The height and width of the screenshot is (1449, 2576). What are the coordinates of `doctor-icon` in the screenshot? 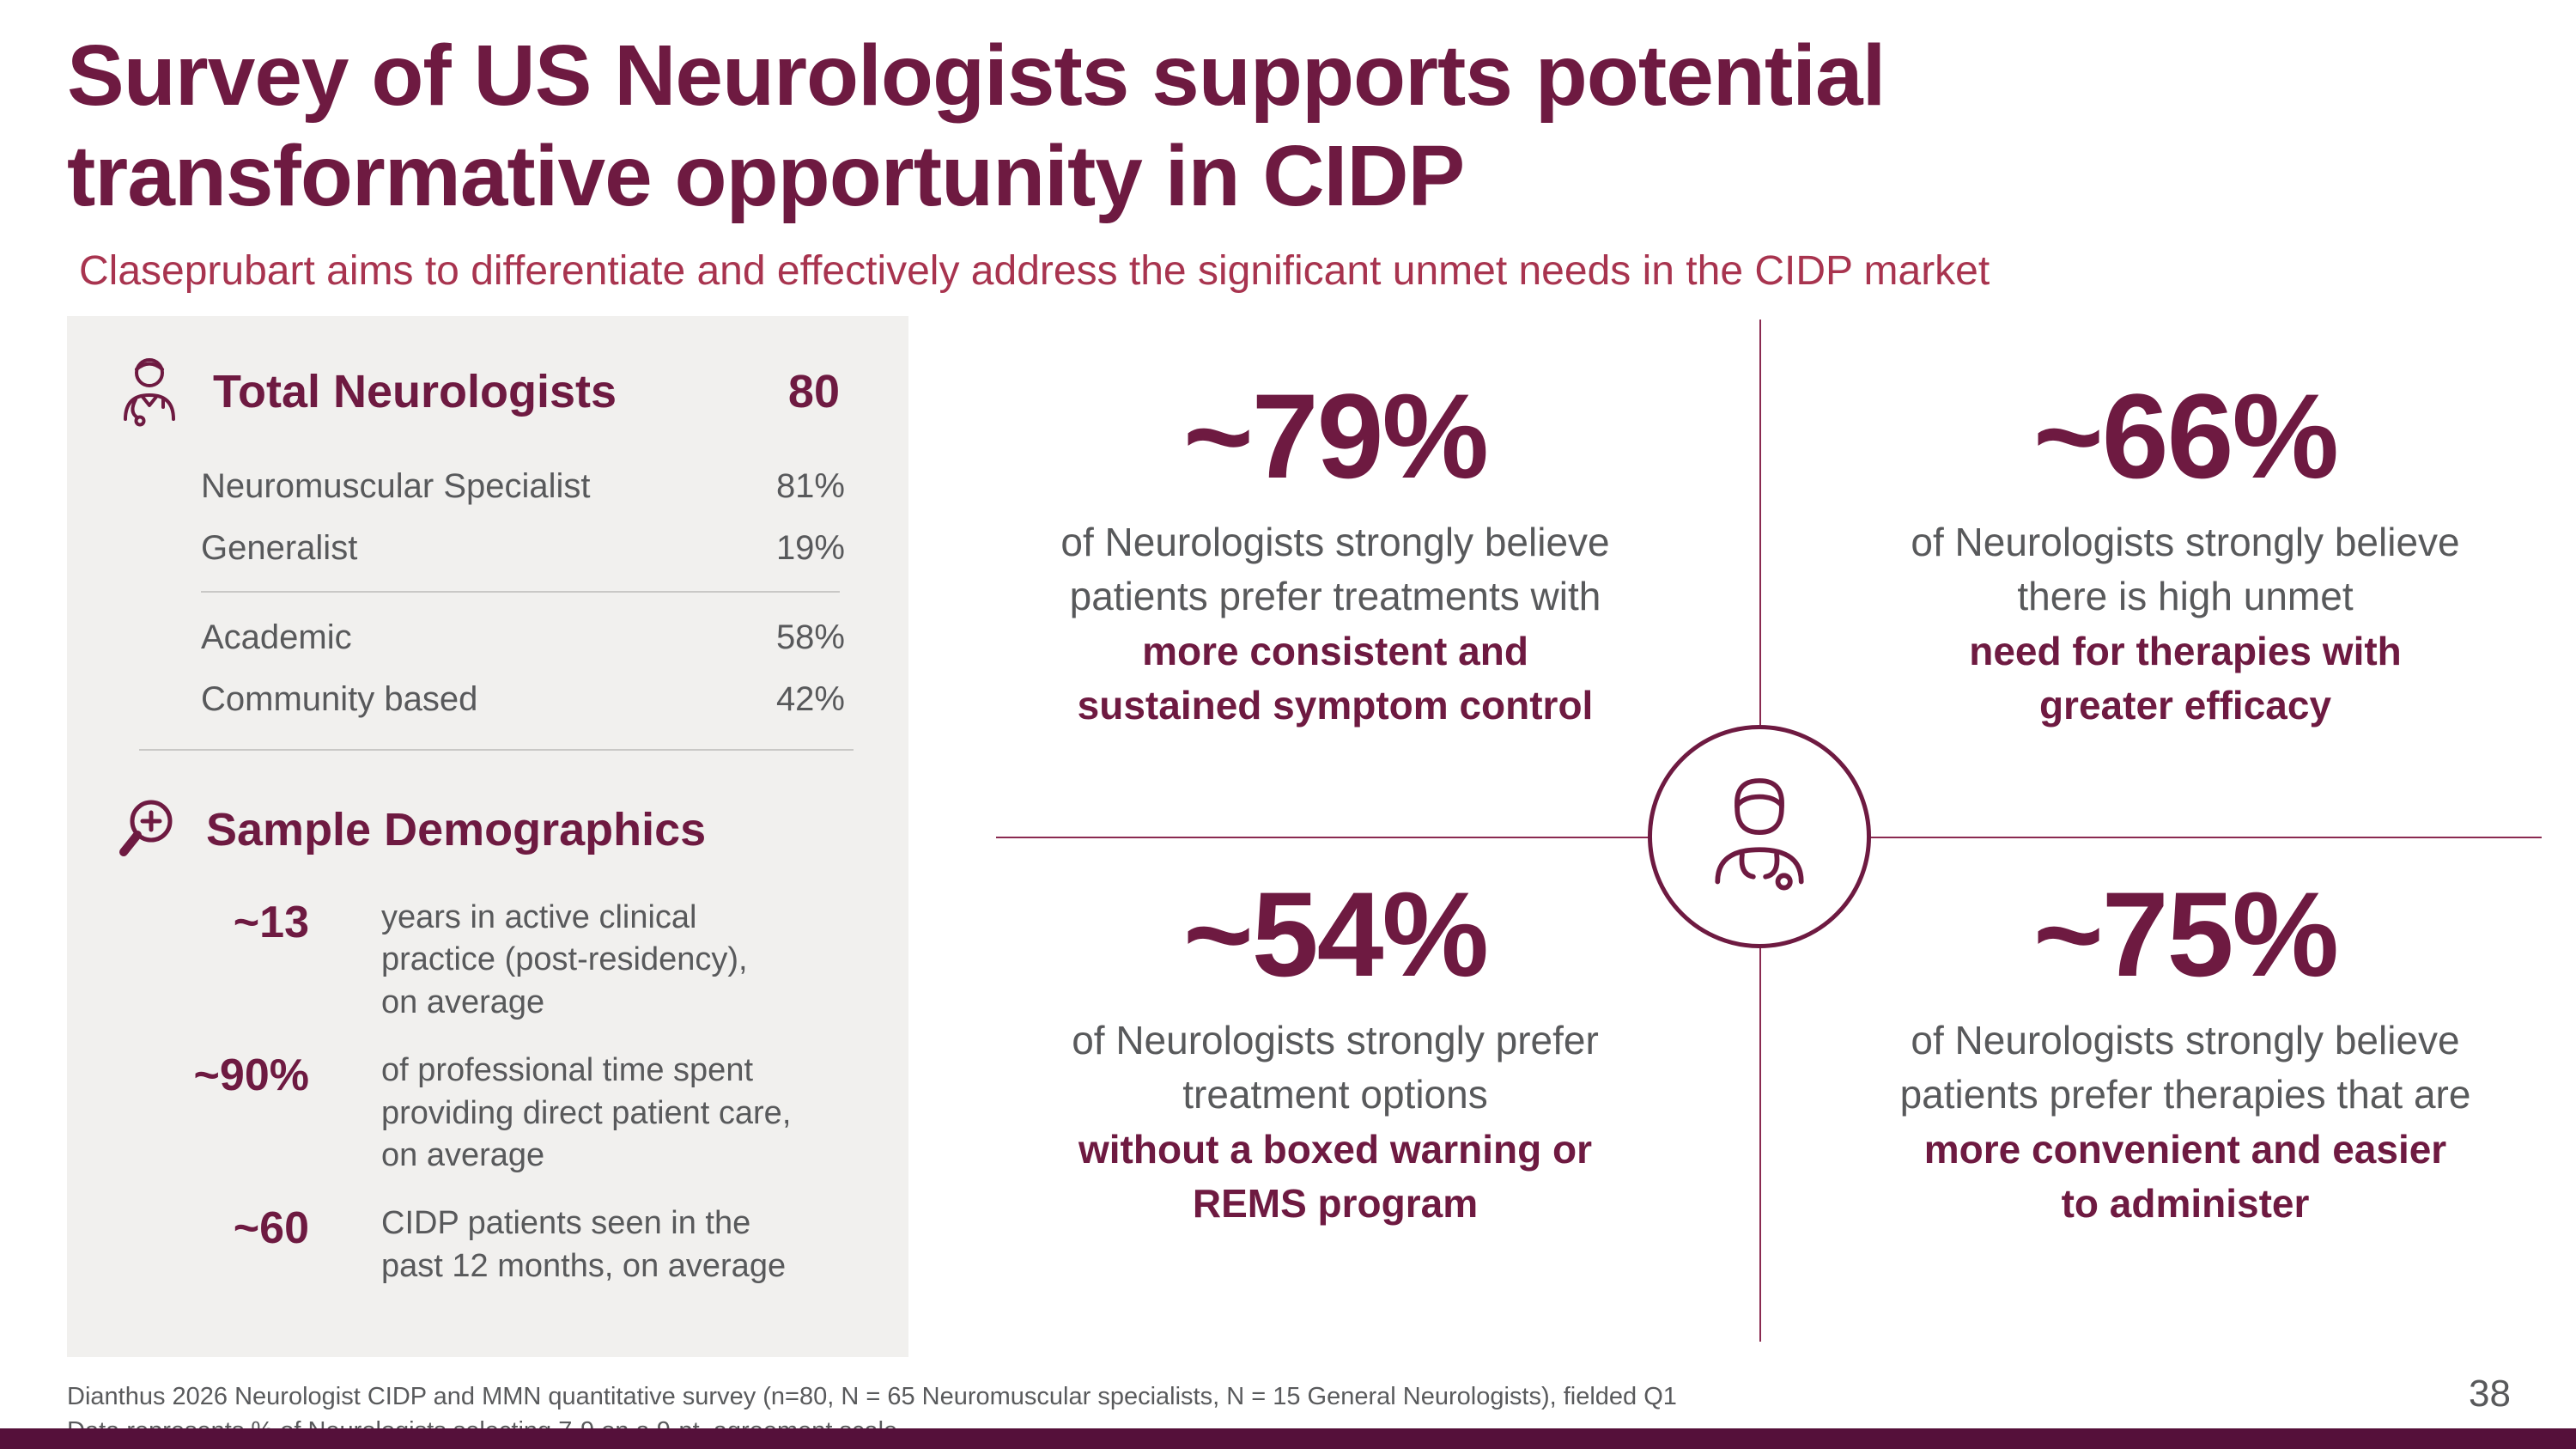 It's located at (149, 391).